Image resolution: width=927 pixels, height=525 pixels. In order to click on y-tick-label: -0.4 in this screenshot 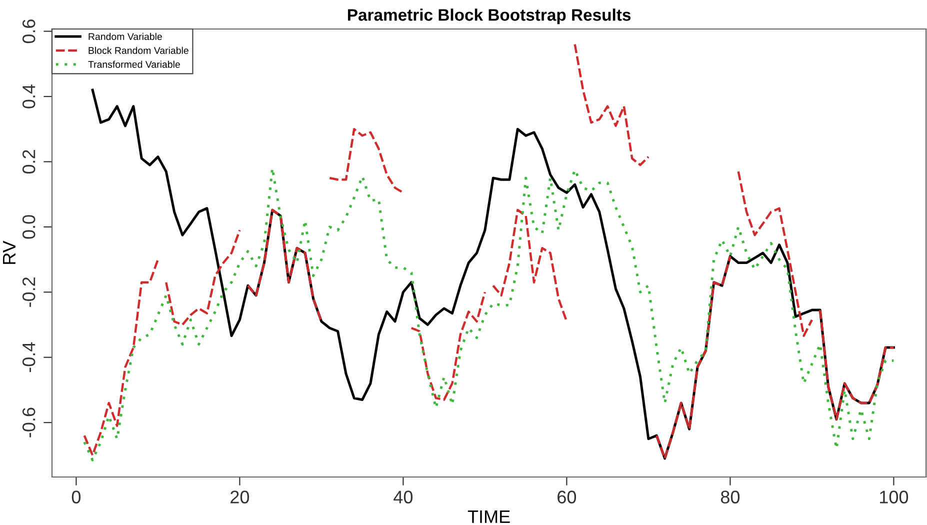, I will do `click(29, 357)`.